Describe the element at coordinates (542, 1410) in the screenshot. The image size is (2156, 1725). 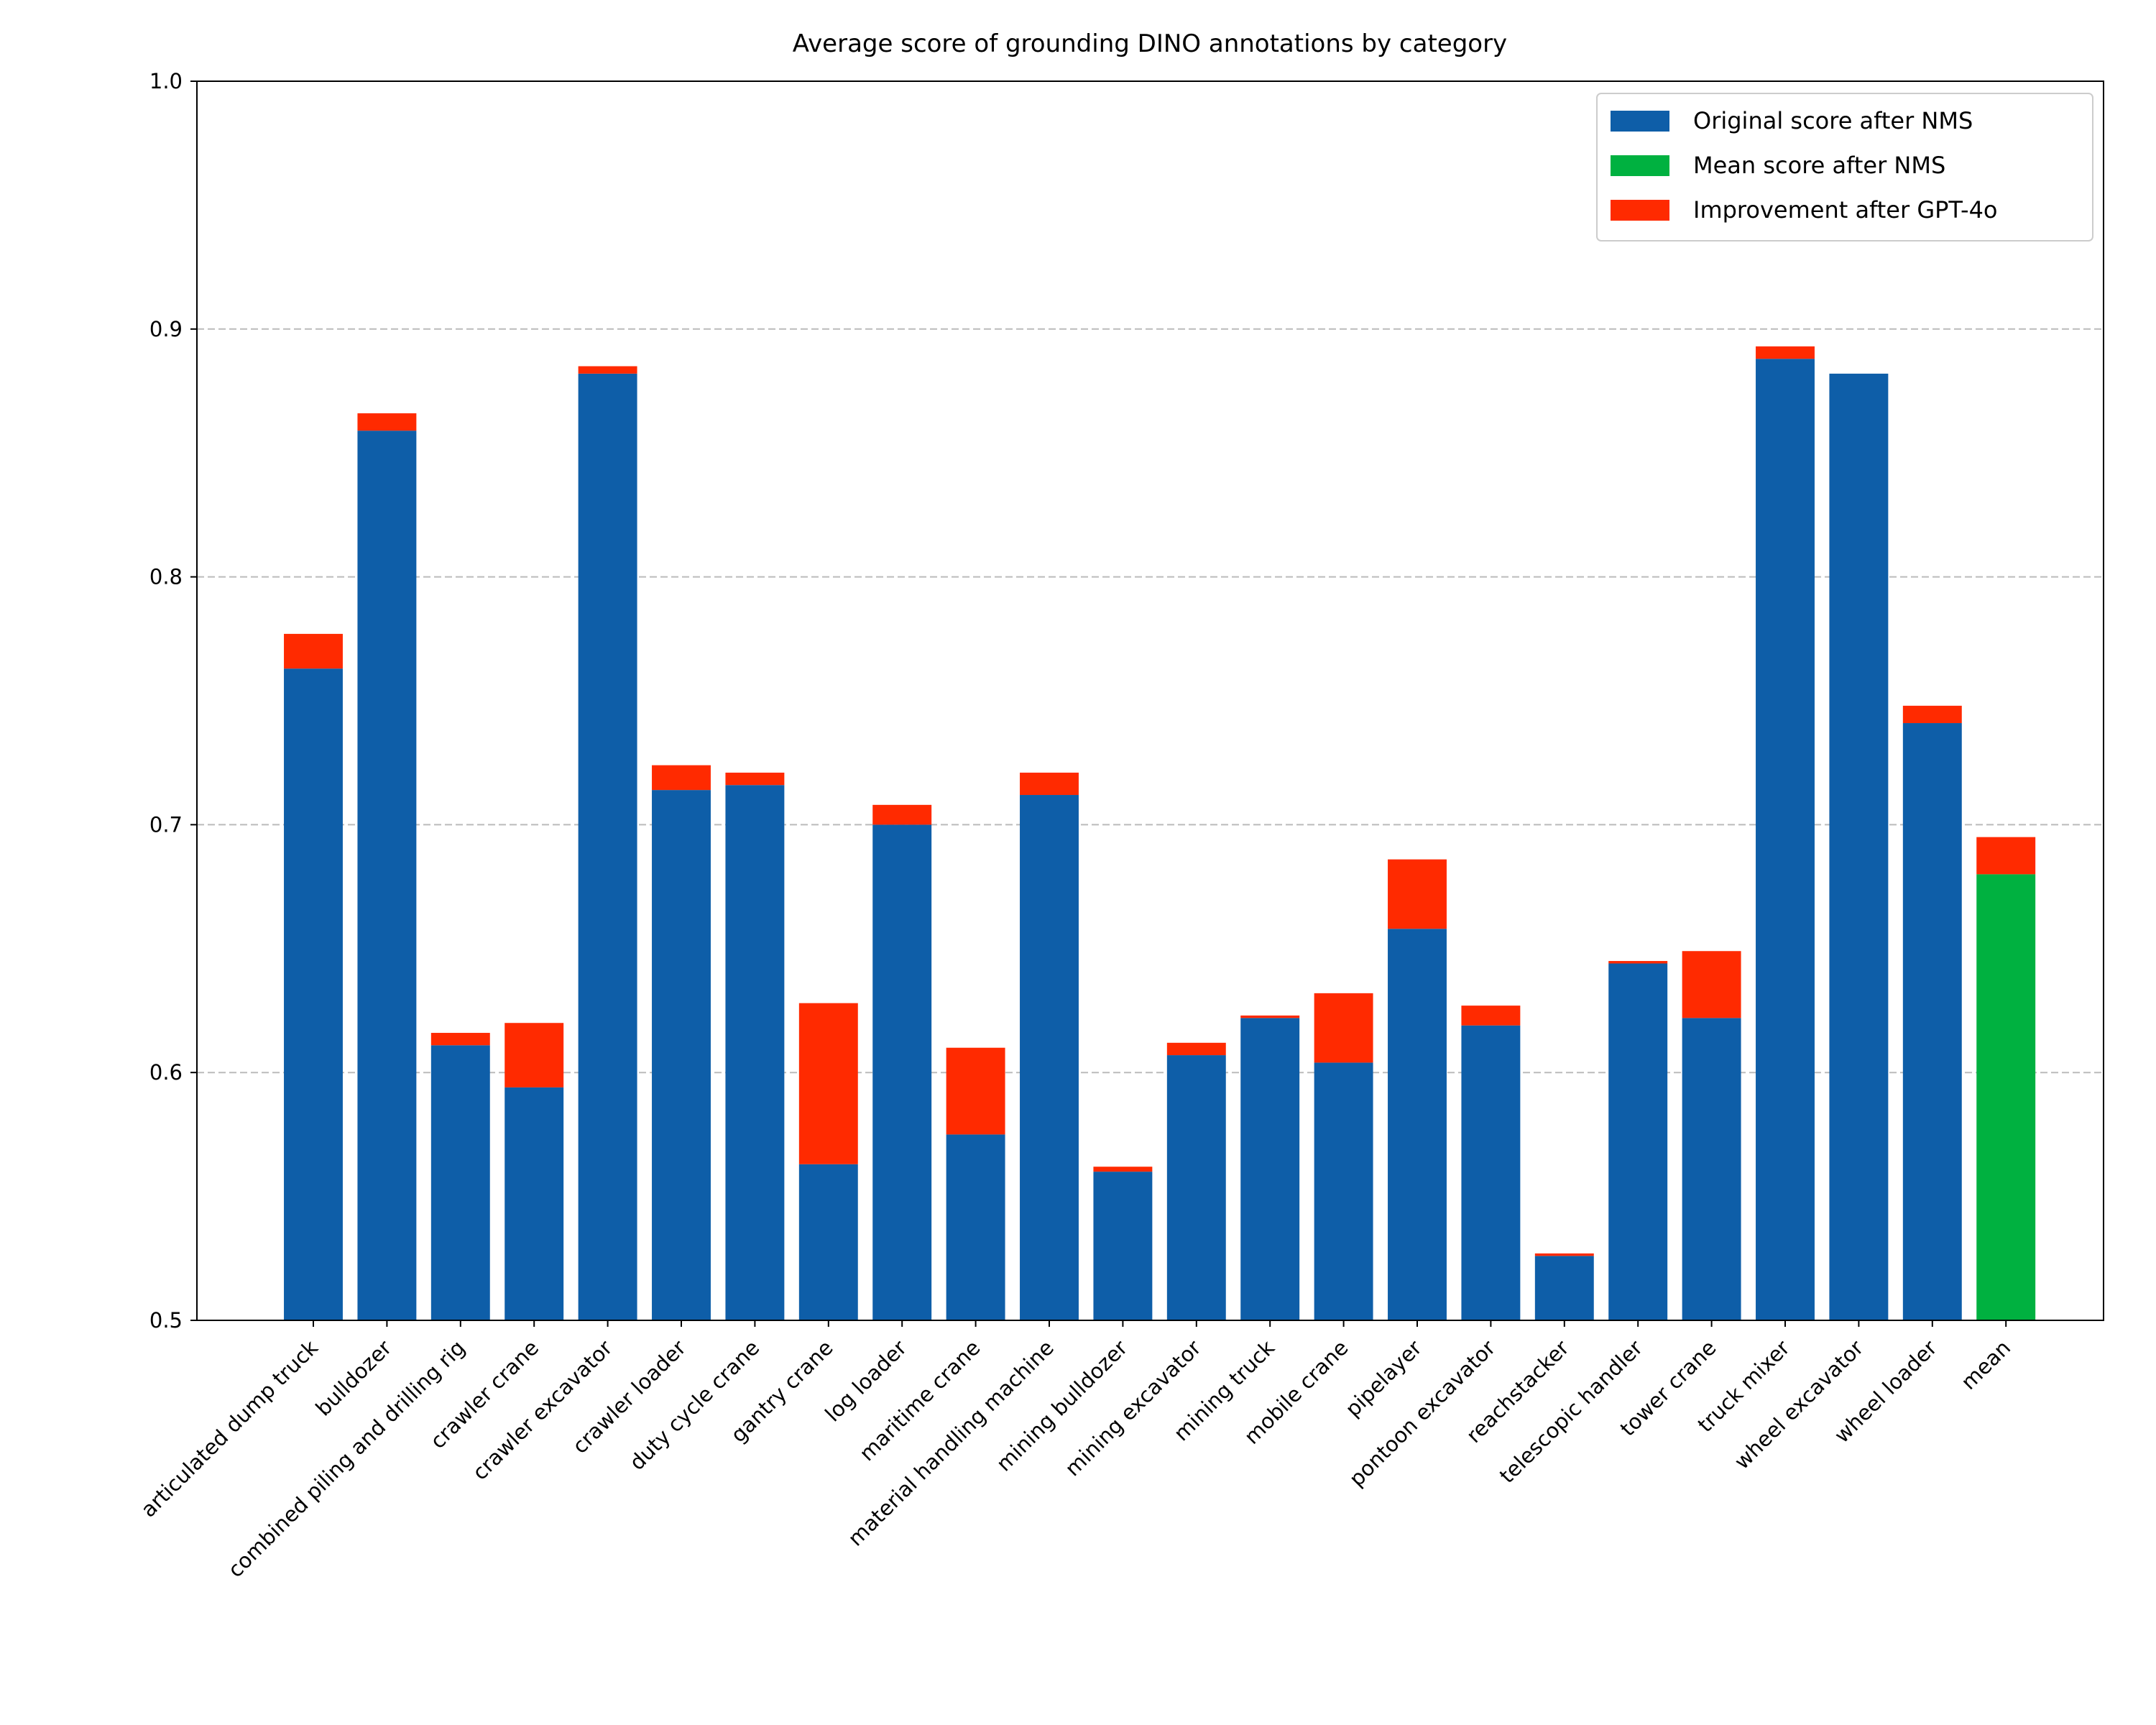
I see `x-tick-label: crawler excavator` at that location.